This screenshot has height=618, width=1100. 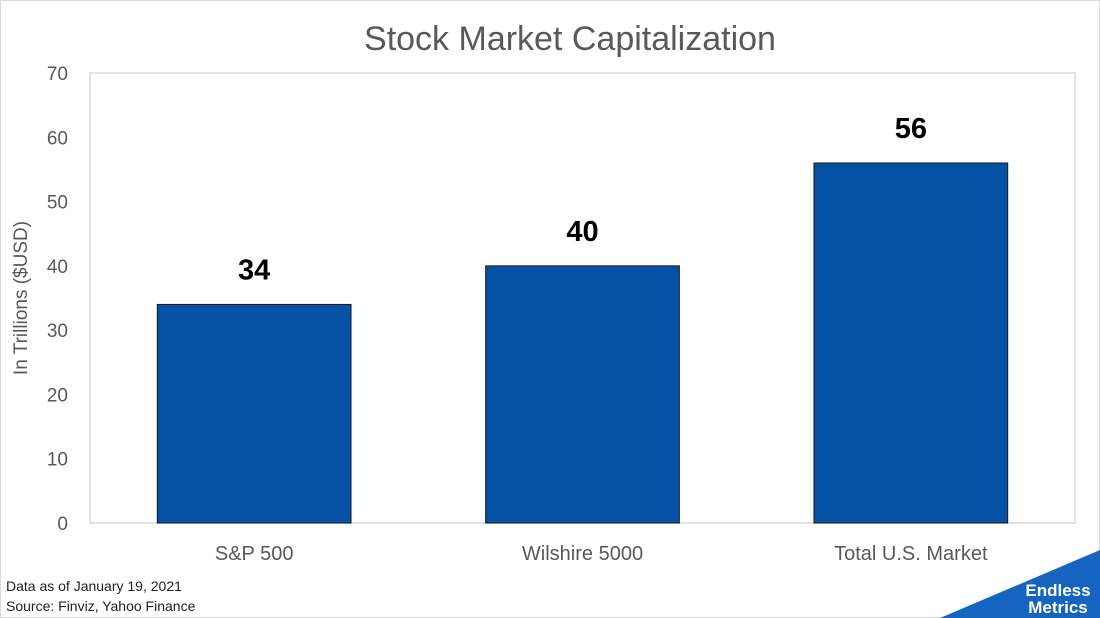 What do you see at coordinates (1058, 607) in the screenshot?
I see `logo-line2: Metrics` at bounding box center [1058, 607].